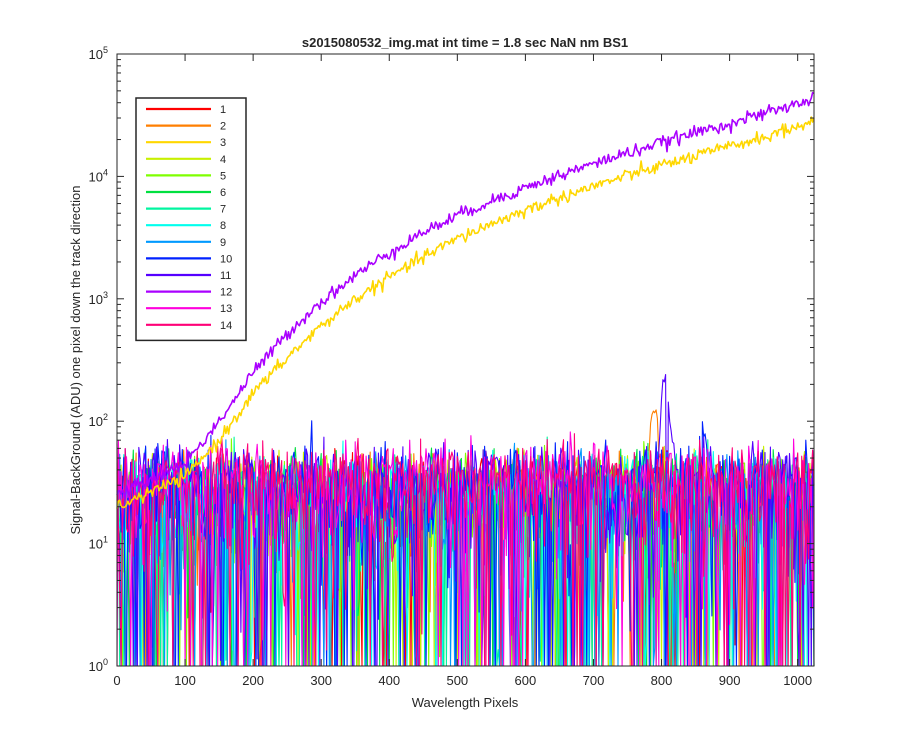  I want to click on legend-label-4: 4, so click(223, 160).